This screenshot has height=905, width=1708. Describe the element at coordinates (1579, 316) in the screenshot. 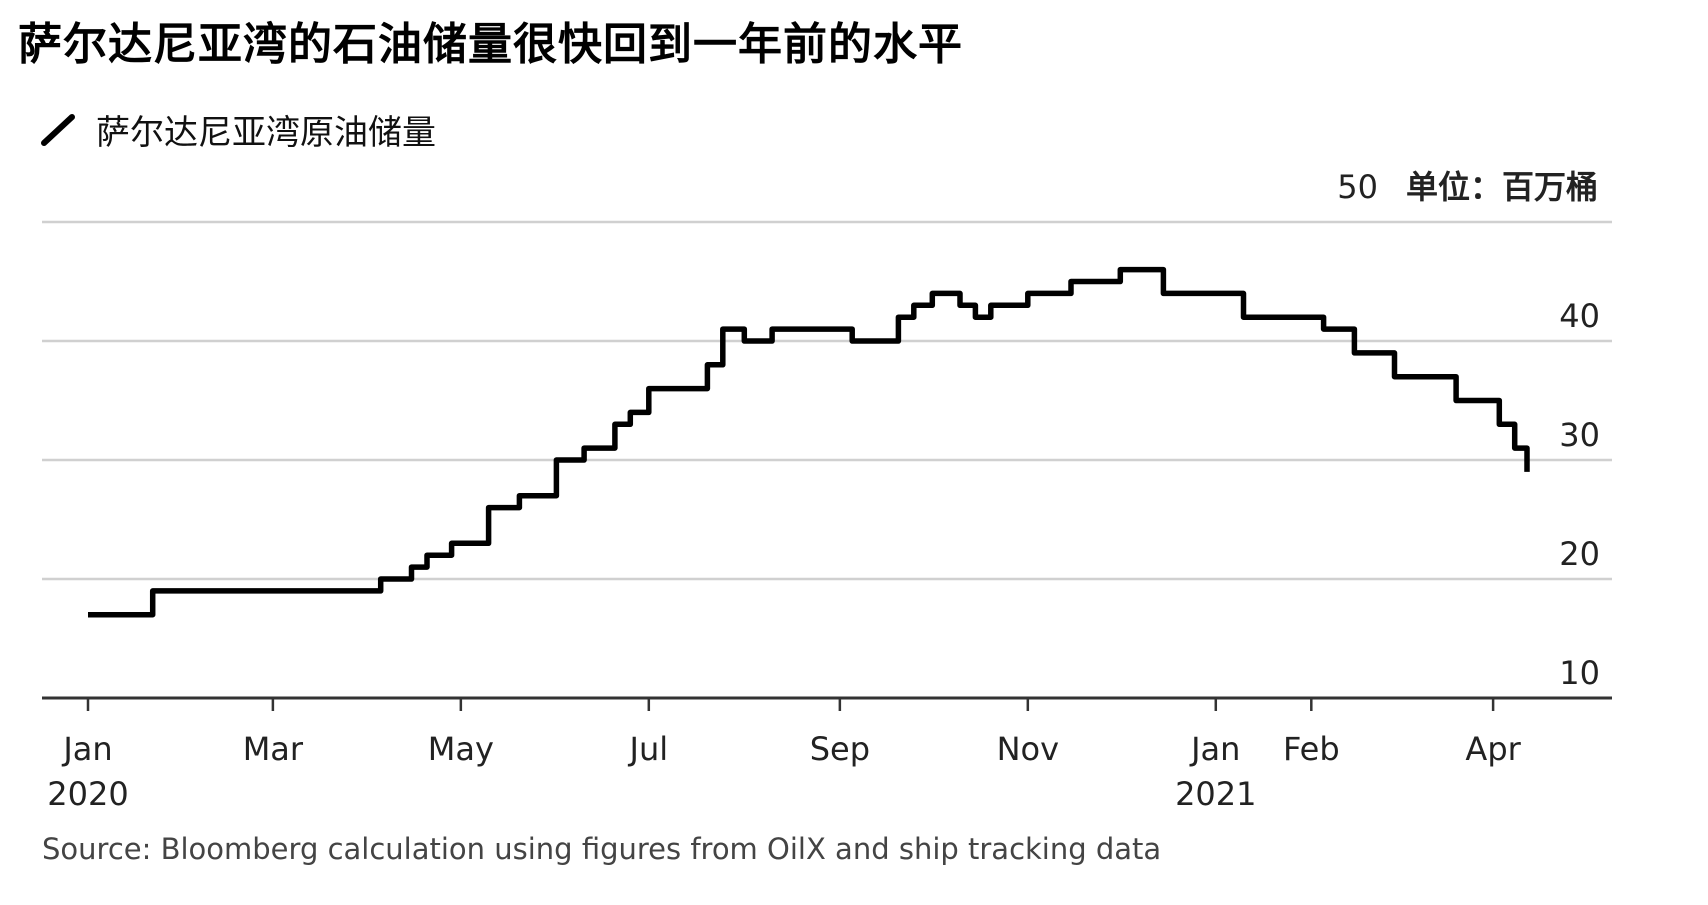

I see `y-tick-label: 40` at that location.